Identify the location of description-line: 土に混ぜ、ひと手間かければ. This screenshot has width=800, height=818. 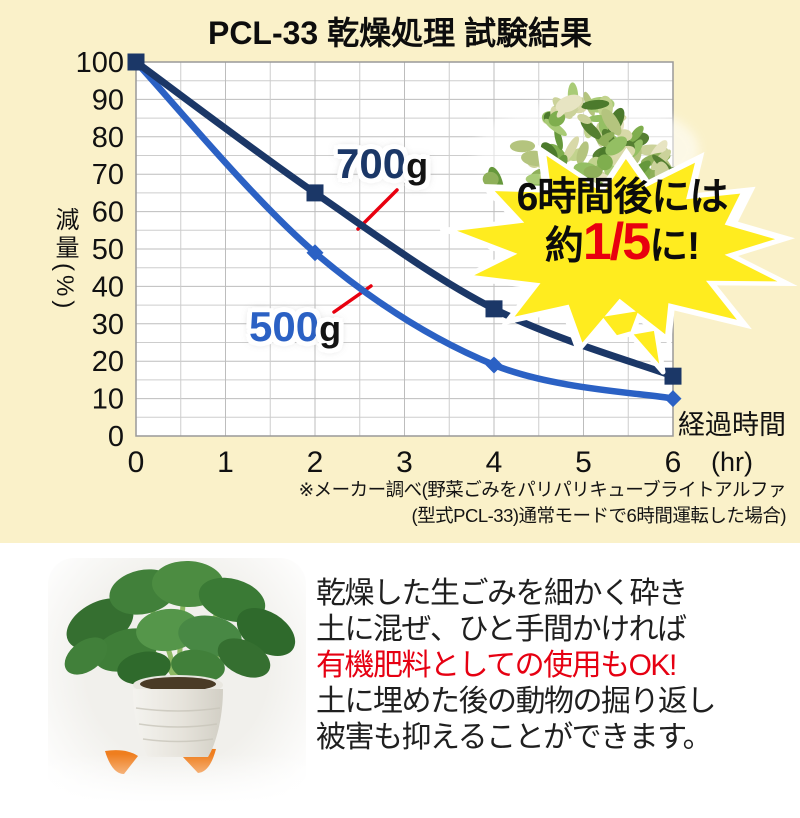
(501, 629).